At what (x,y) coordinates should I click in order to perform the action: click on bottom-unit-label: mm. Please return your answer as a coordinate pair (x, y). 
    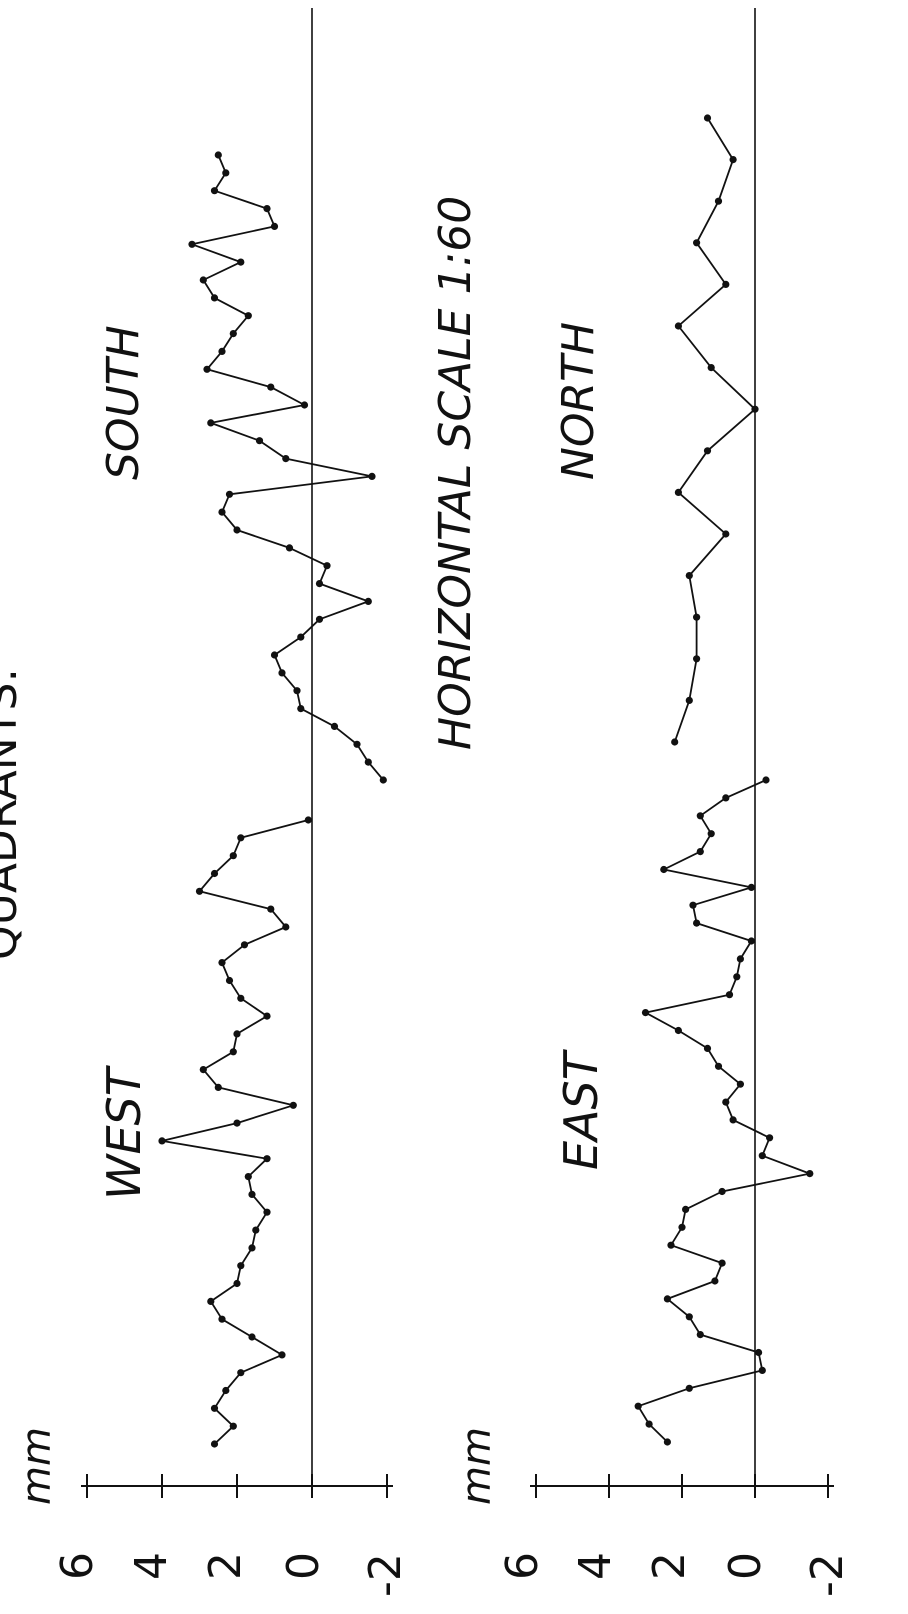
    Looking at the image, I should click on (477, 1466).